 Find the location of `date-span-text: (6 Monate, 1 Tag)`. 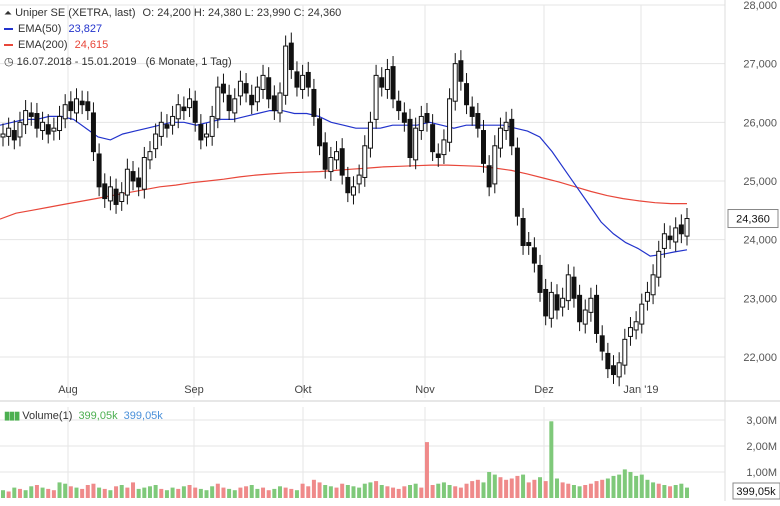

date-span-text: (6 Monate, 1 Tag) is located at coordinates (188, 62).